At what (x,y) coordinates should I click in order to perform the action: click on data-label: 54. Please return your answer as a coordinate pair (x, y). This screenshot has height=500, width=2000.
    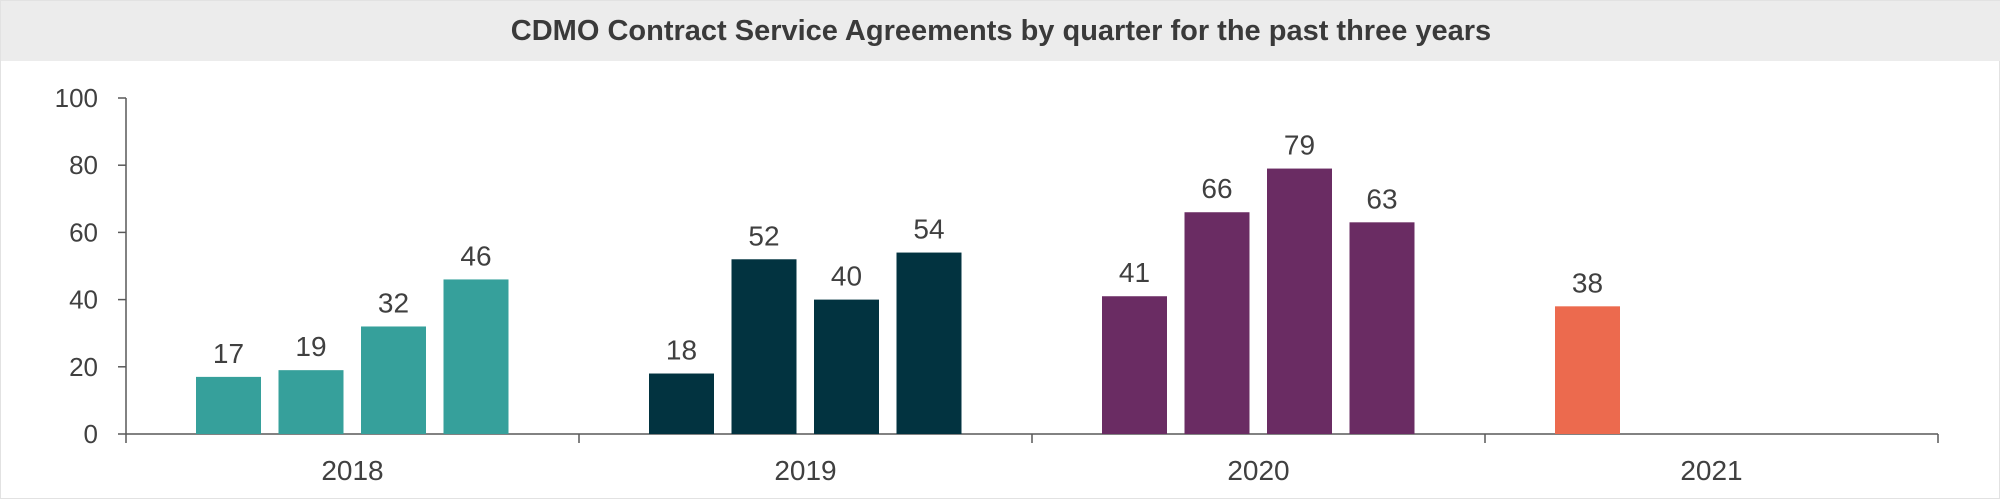
    Looking at the image, I should click on (928, 229).